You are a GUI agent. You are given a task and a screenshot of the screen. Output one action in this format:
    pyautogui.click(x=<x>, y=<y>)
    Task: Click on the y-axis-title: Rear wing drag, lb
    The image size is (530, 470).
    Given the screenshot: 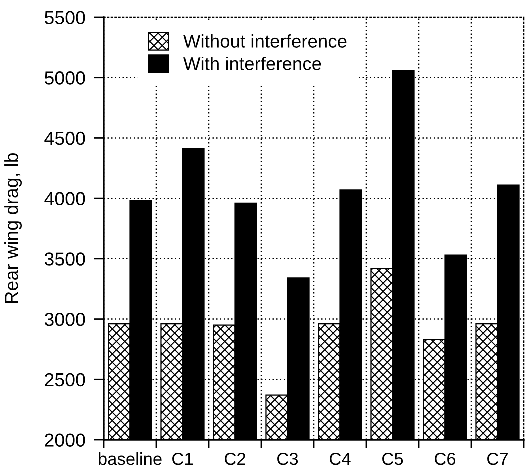 What is the action you would take?
    pyautogui.click(x=13, y=228)
    